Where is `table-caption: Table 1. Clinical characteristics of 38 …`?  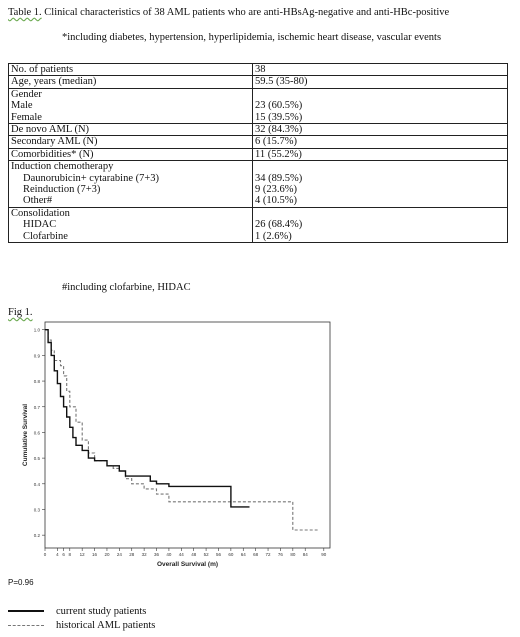
table-caption: Table 1. Clinical characteristics of 38 … is located at coordinates (260, 12).